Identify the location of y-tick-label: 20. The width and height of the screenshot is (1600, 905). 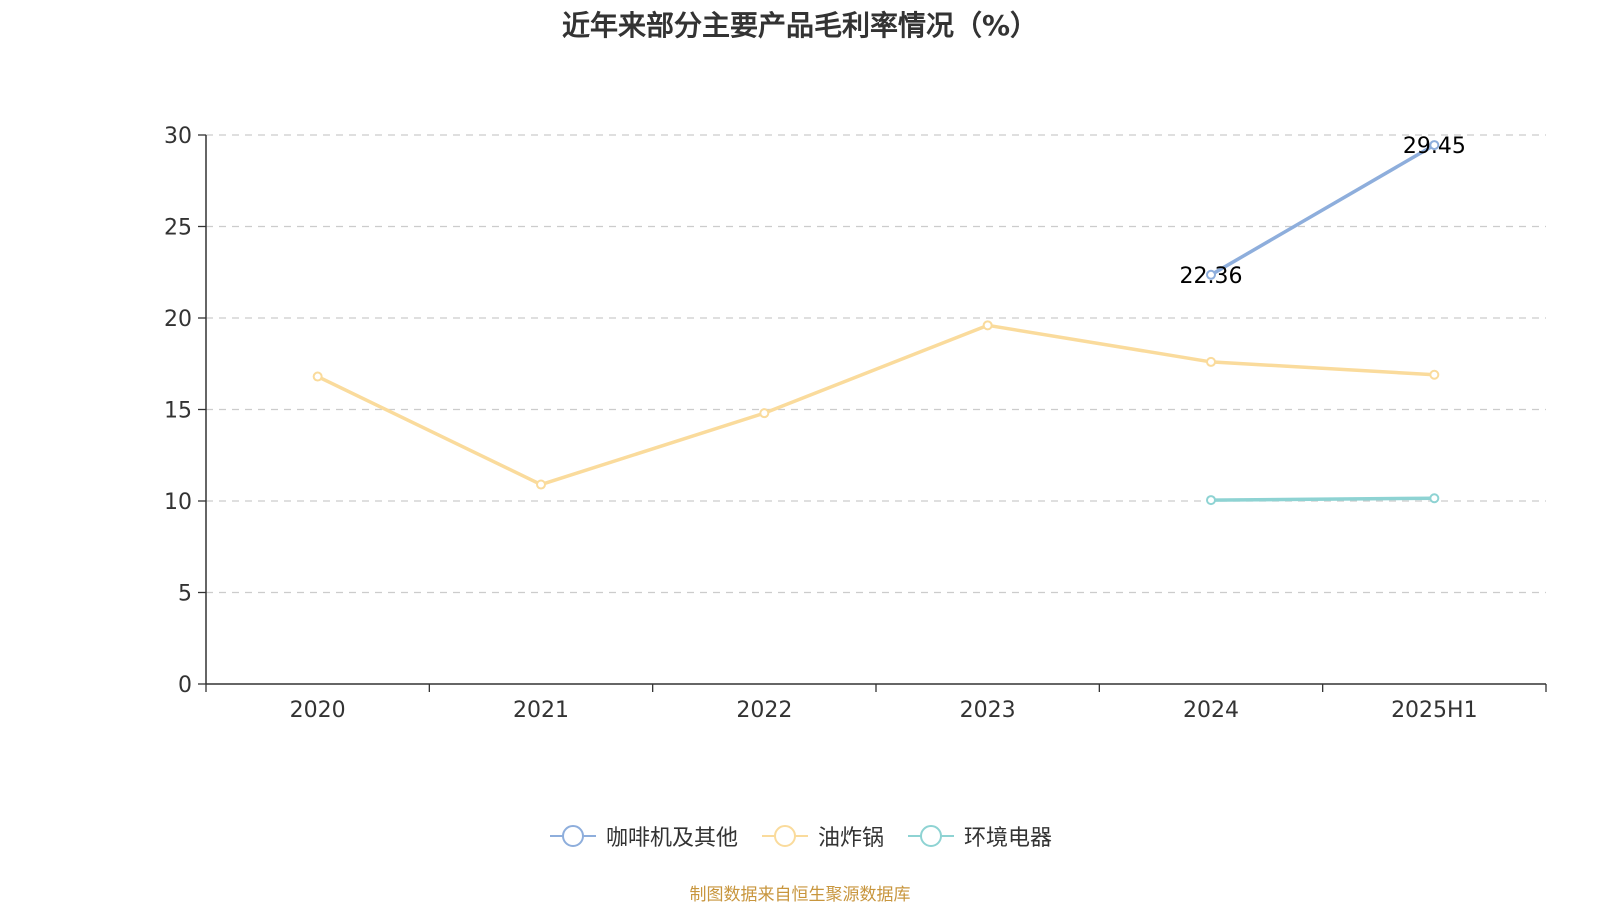
(178, 319).